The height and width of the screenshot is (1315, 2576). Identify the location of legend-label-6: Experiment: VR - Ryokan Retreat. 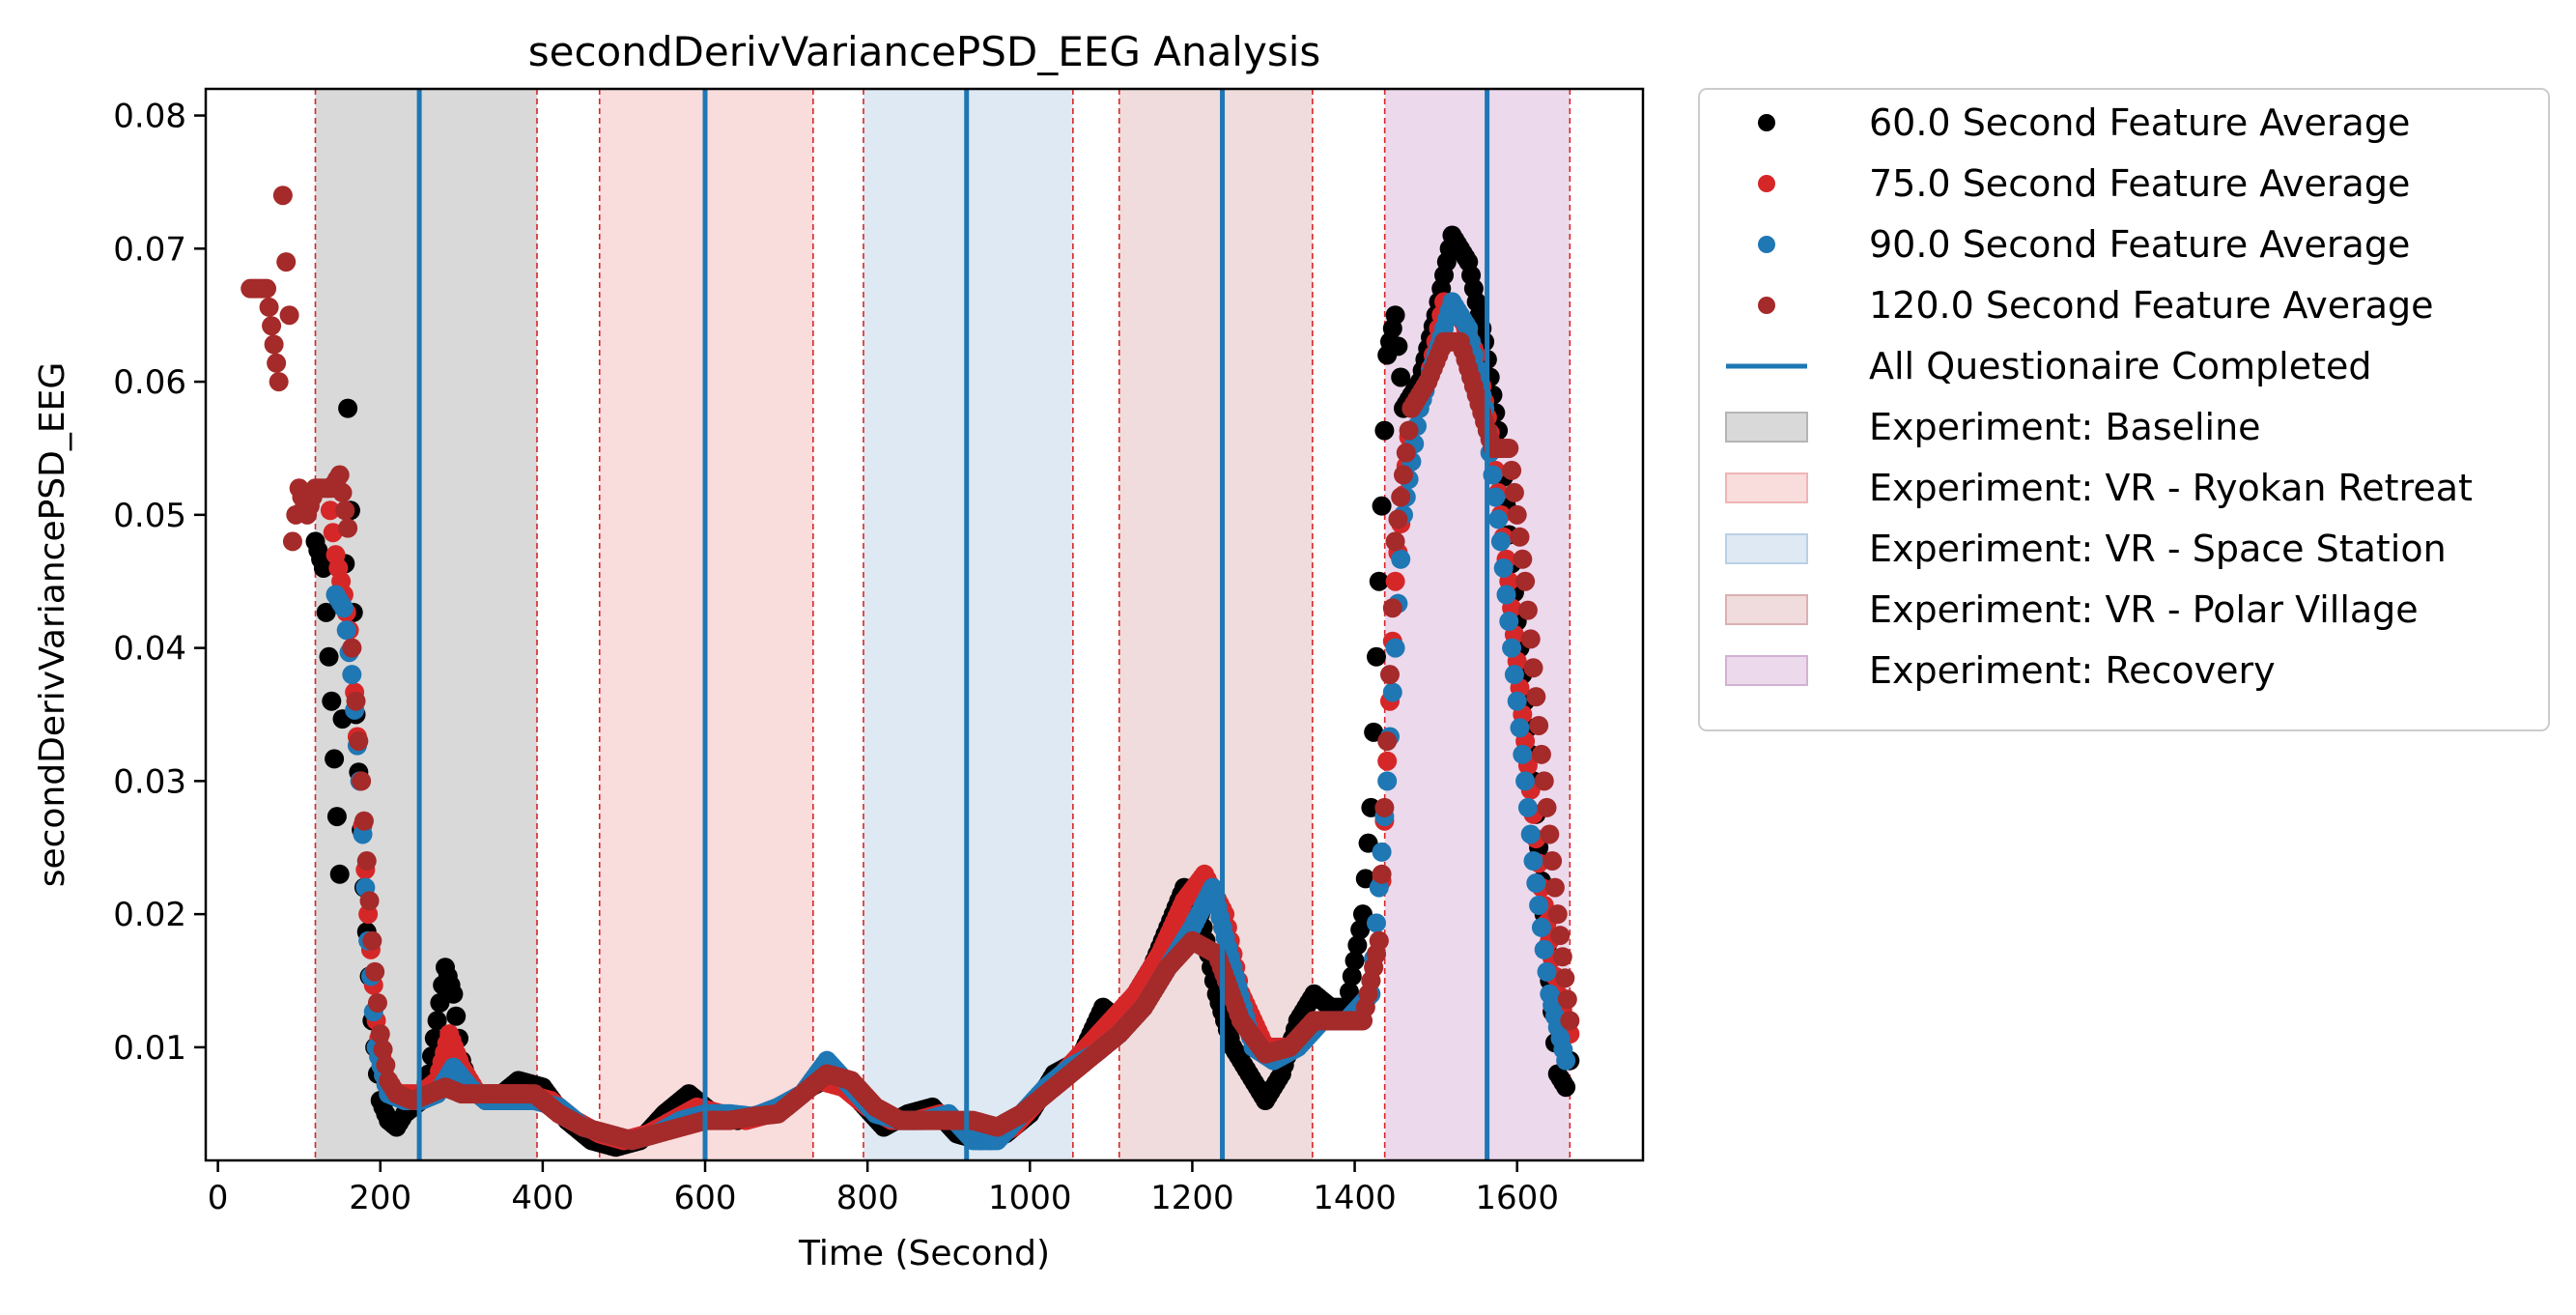
(2171, 488).